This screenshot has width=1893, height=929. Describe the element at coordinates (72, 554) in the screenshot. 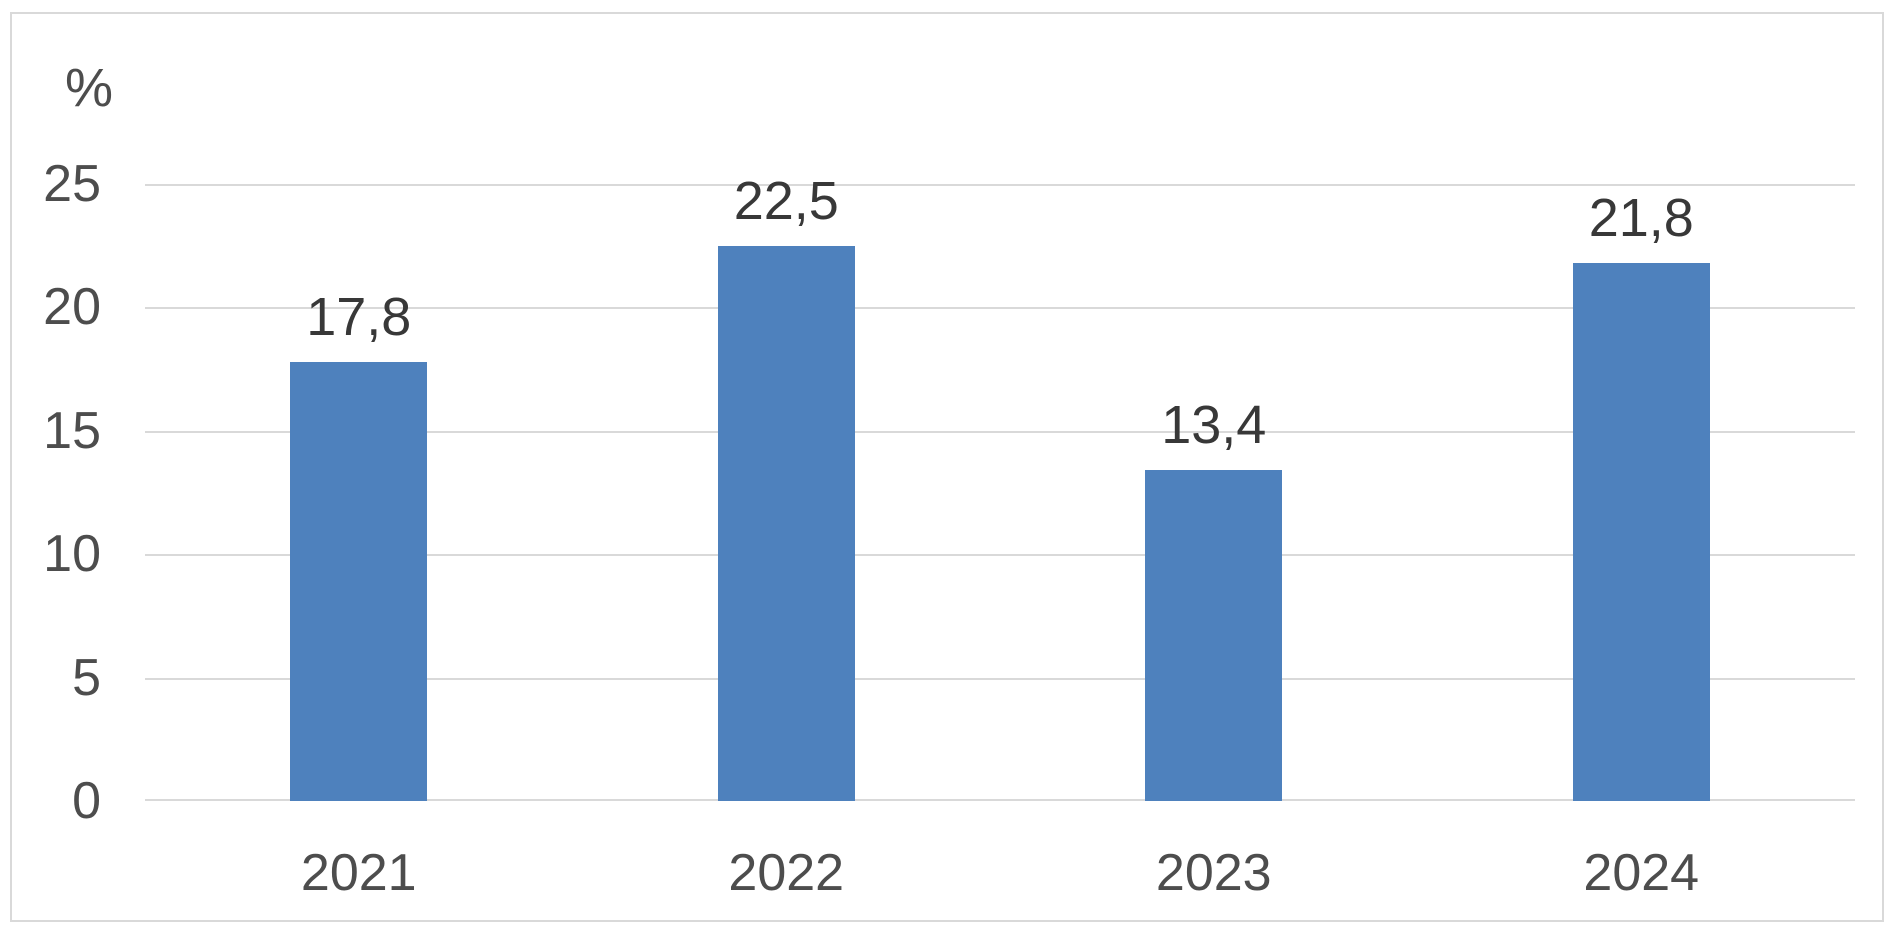

I see `y-tick-label-10: 10` at that location.